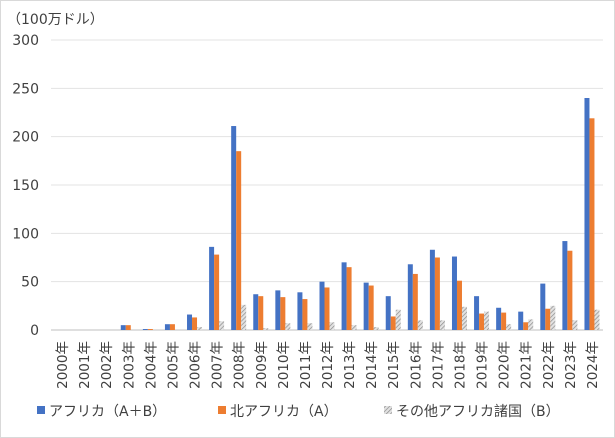 The image size is (615, 438). I want to click on bar-3-2010年, so click(288, 326).